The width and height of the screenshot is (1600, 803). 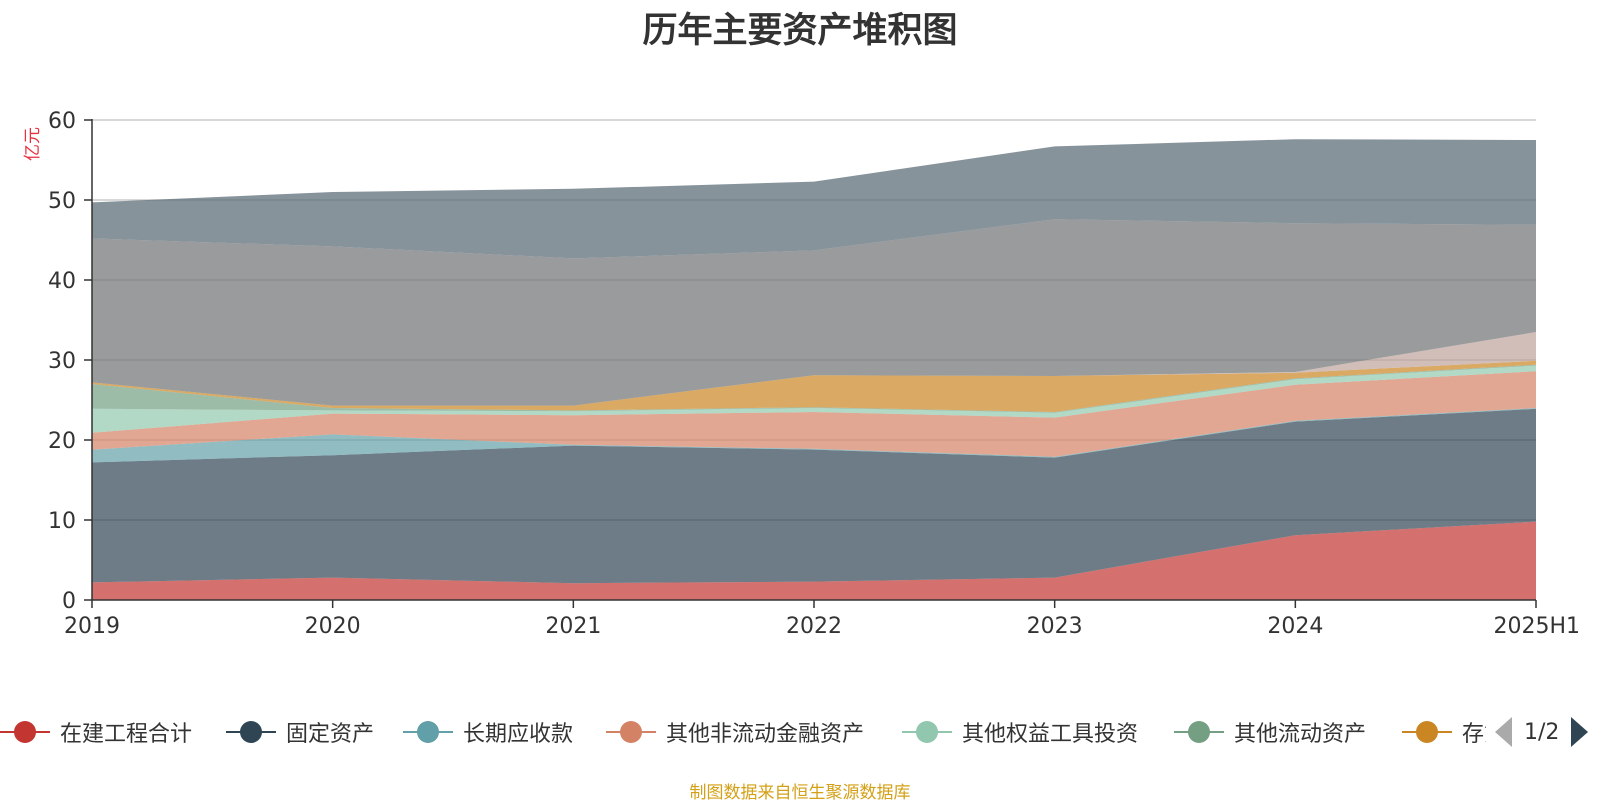 What do you see at coordinates (1536, 626) in the screenshot?
I see `x-tick-label: 2025H1` at bounding box center [1536, 626].